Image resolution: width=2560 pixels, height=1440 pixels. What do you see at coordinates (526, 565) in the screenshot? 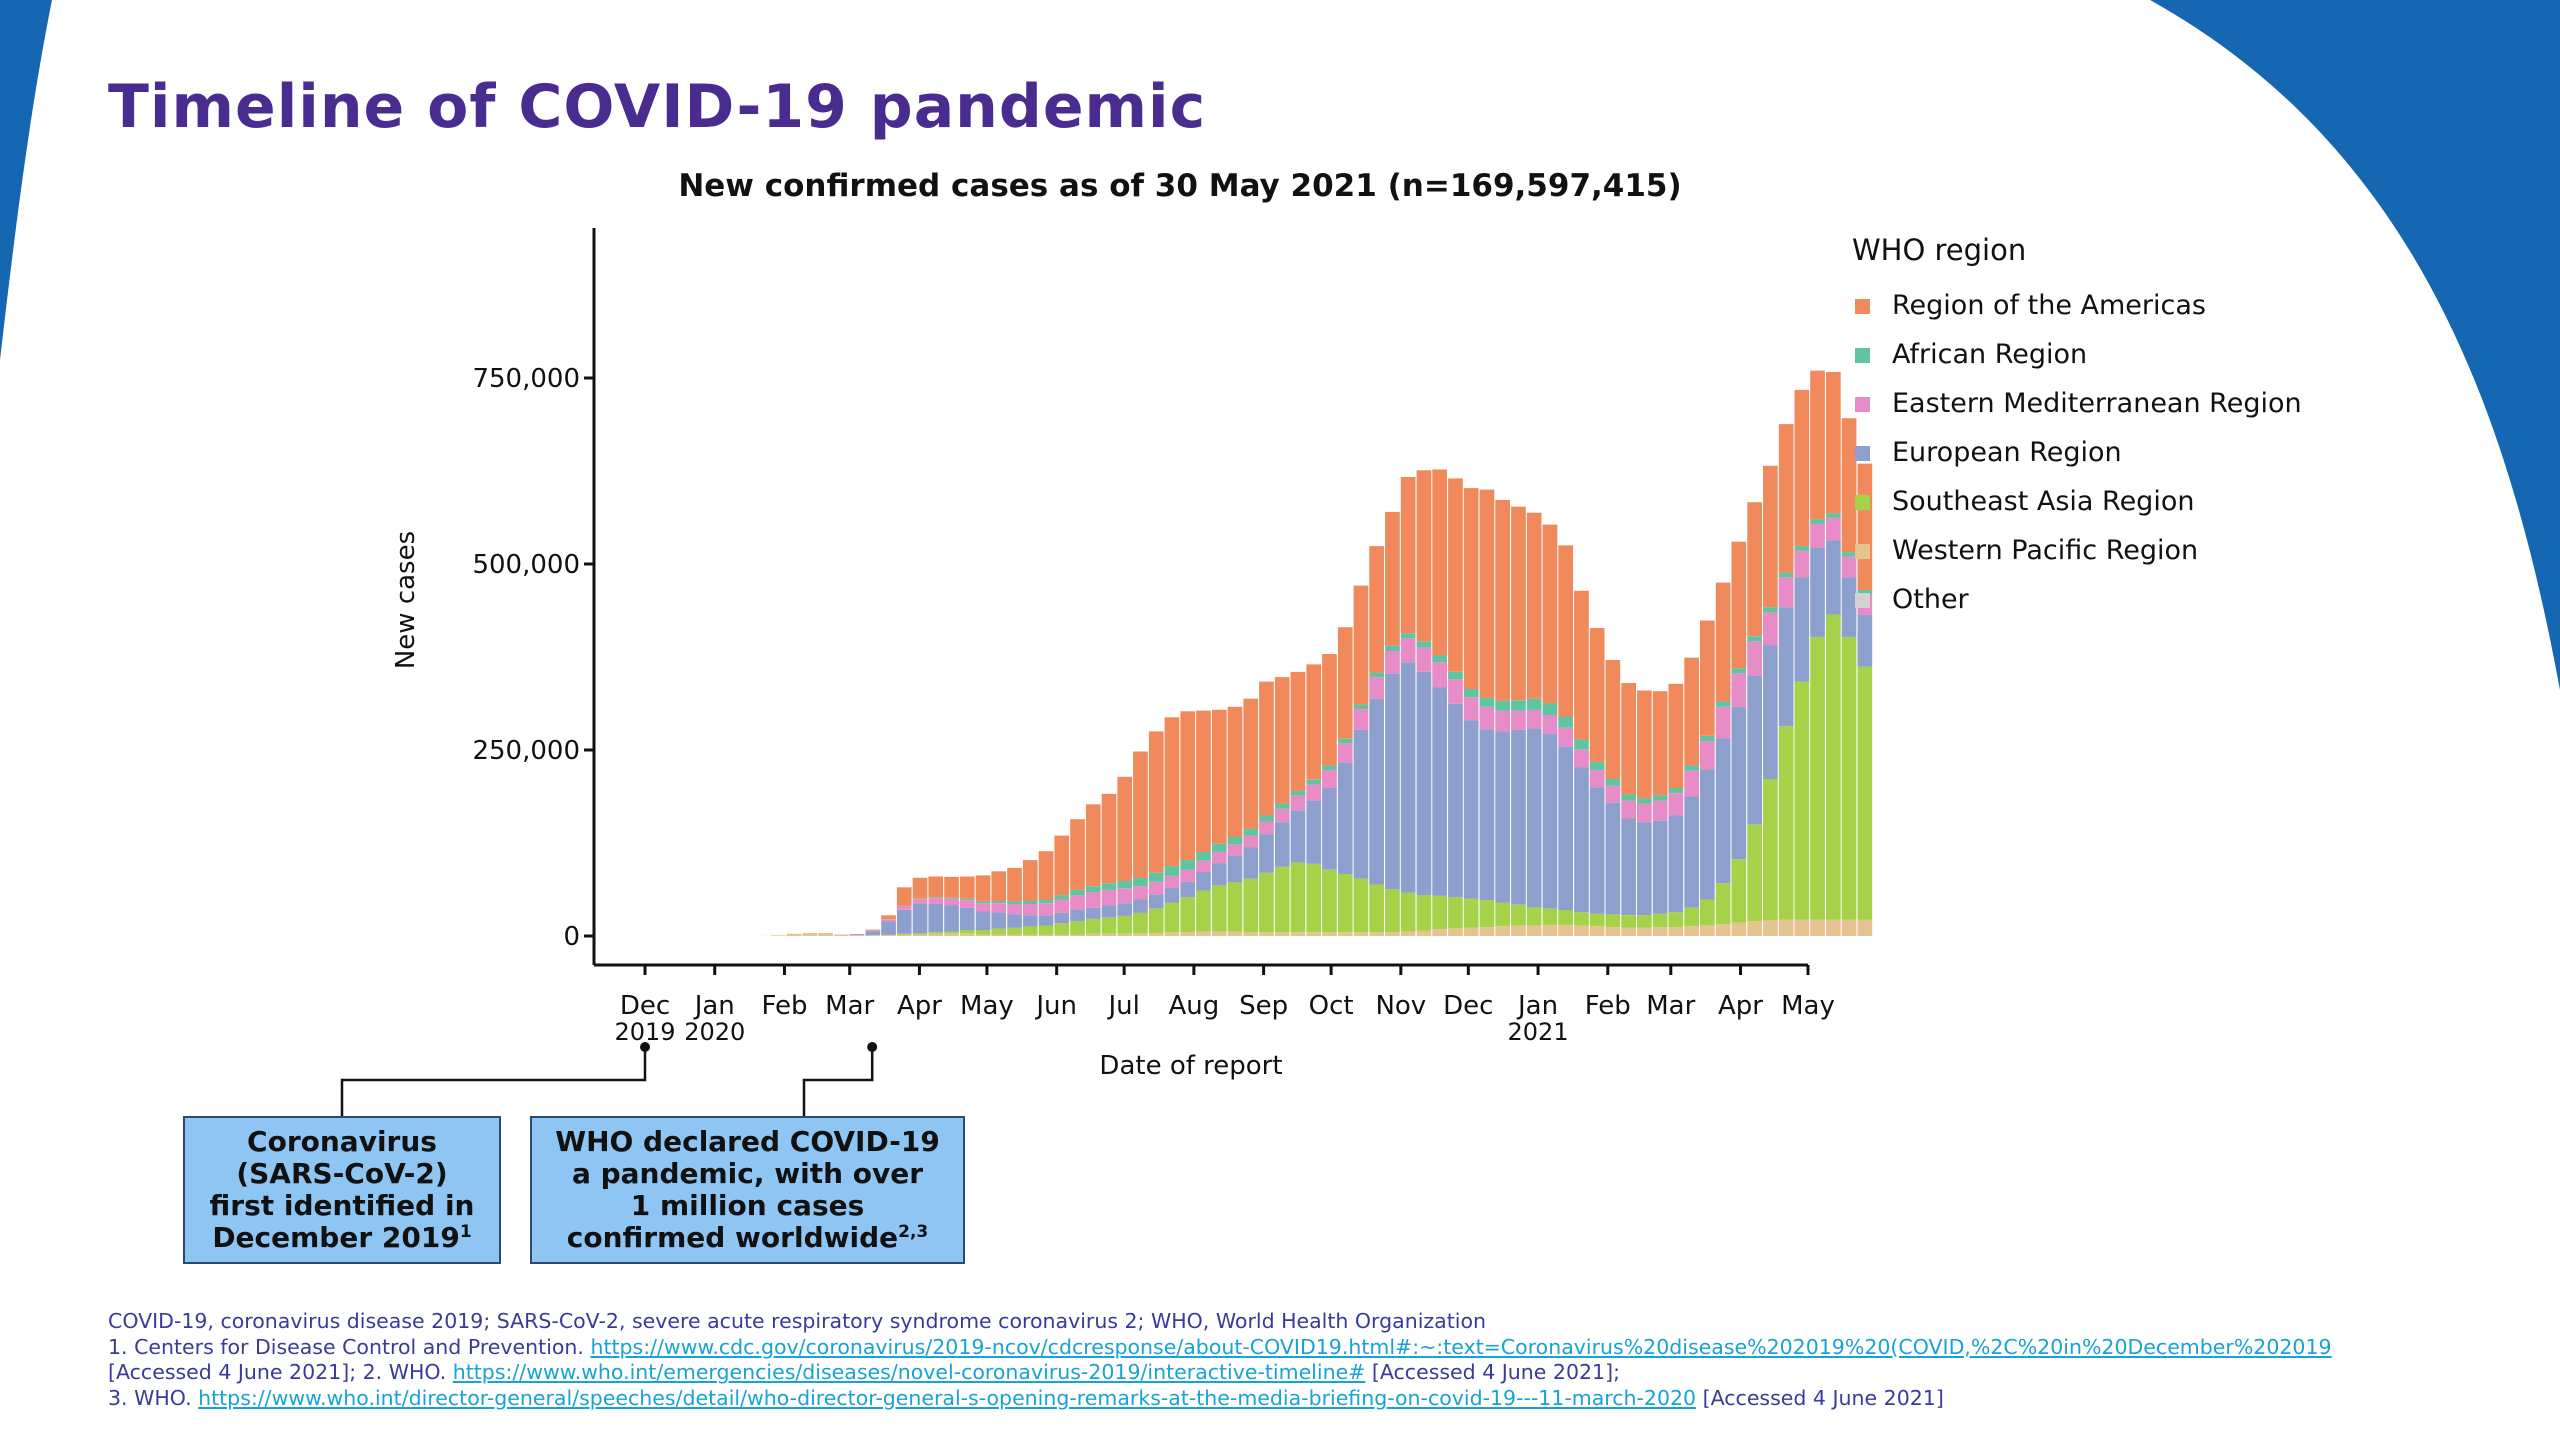
I see `y-tick-label: 500,000` at bounding box center [526, 565].